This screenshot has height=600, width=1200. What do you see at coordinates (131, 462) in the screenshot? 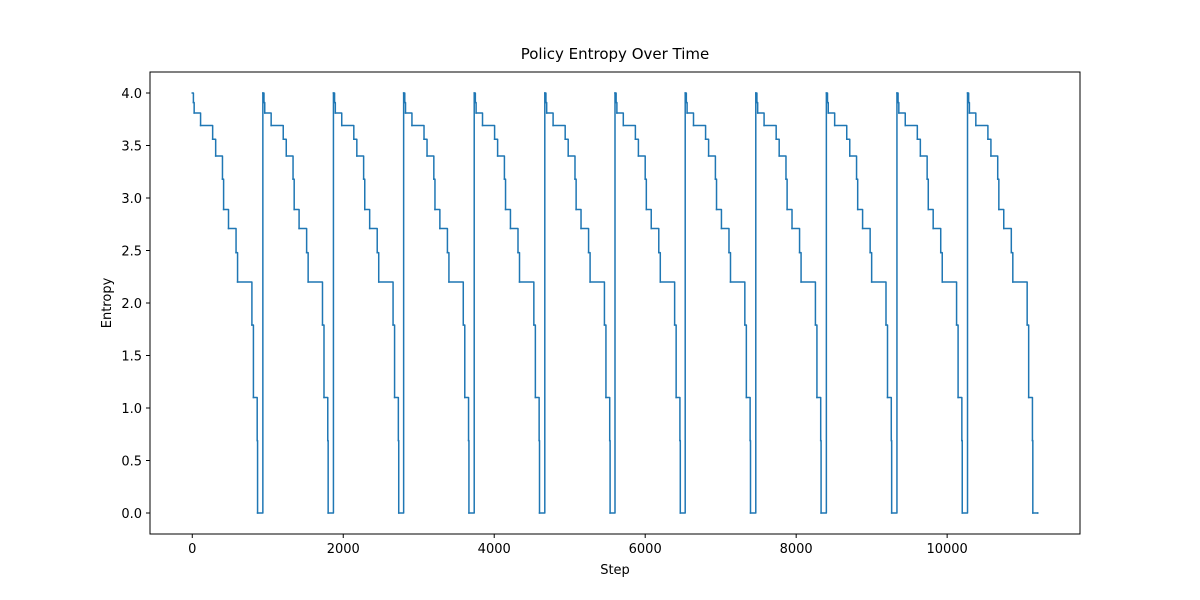
I see `y-tick-label: 0.5` at bounding box center [131, 462].